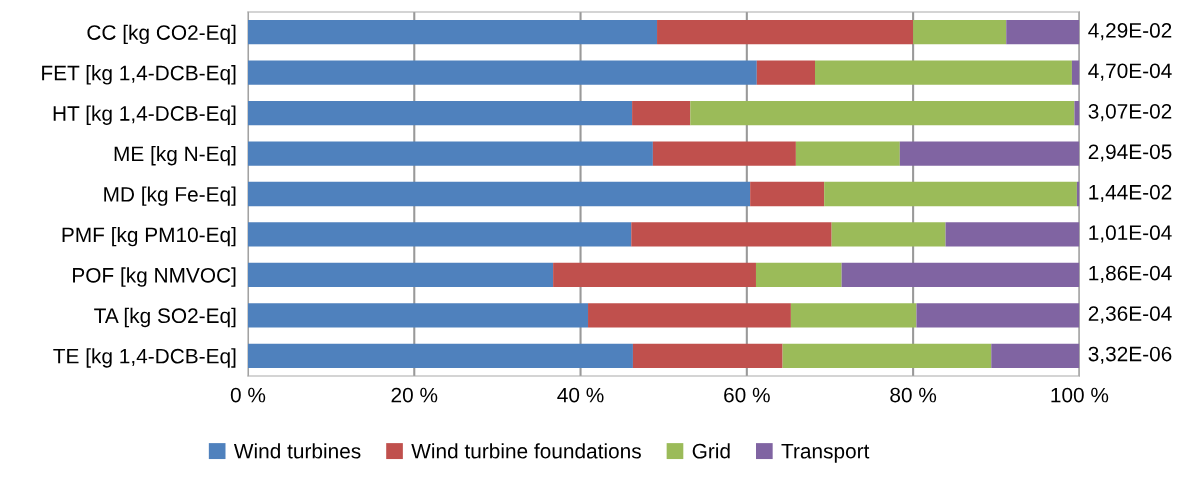  I want to click on total-label: 3,32E-06, so click(1130, 355).